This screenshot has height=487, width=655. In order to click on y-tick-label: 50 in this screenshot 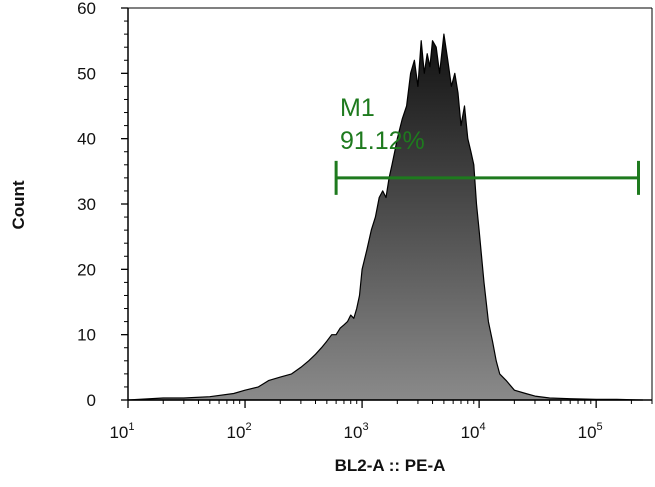, I will do `click(86, 73)`.